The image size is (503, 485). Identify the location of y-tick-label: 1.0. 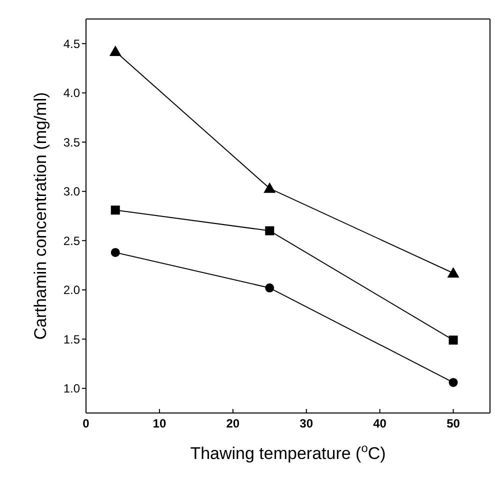
(71, 389).